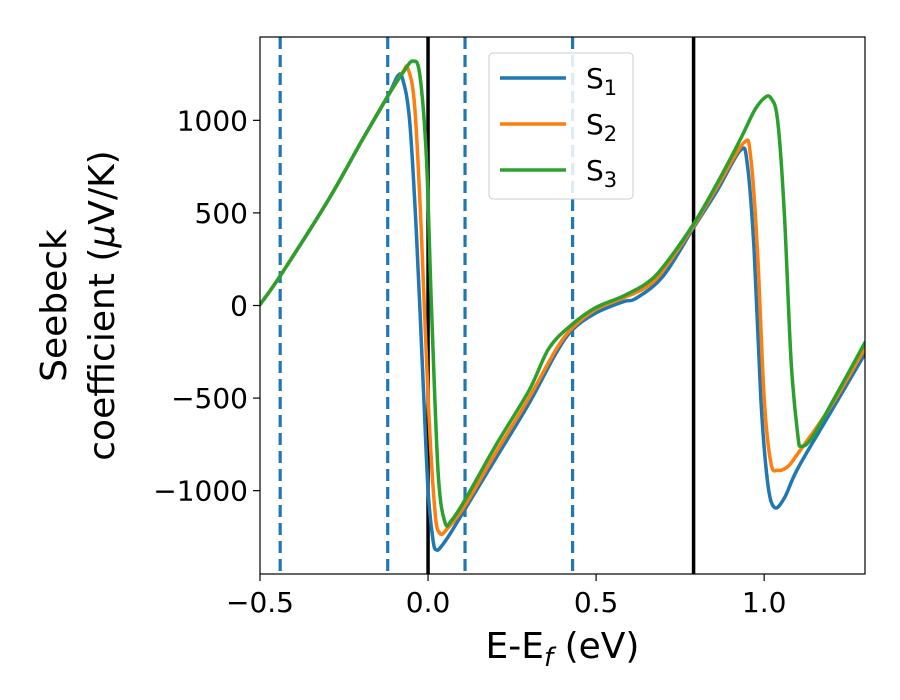 This screenshot has width=900, height=700. What do you see at coordinates (54, 305) in the screenshot?
I see `y-axis-label-line1: Seebeck` at bounding box center [54, 305].